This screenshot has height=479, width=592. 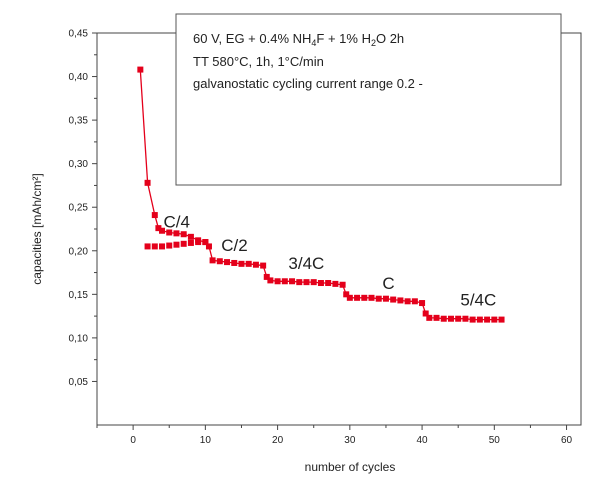 What do you see at coordinates (567, 440) in the screenshot?
I see `x-tick-label: 60` at bounding box center [567, 440].